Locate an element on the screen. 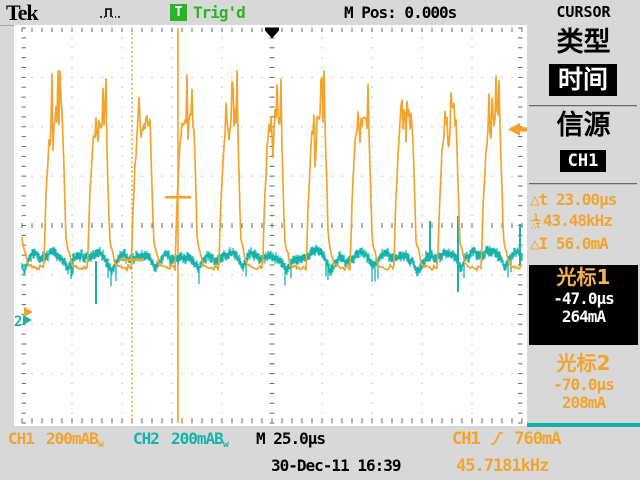 The height and width of the screenshot is (480, 640). trigger-position-marker is located at coordinates (272, 29).